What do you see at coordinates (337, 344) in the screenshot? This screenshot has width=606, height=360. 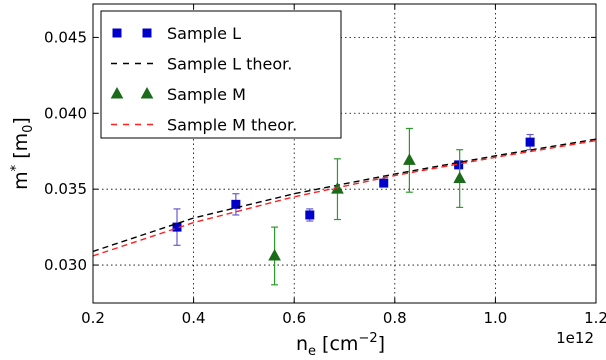 I see `axis-label-part: [cm` at bounding box center [337, 344].